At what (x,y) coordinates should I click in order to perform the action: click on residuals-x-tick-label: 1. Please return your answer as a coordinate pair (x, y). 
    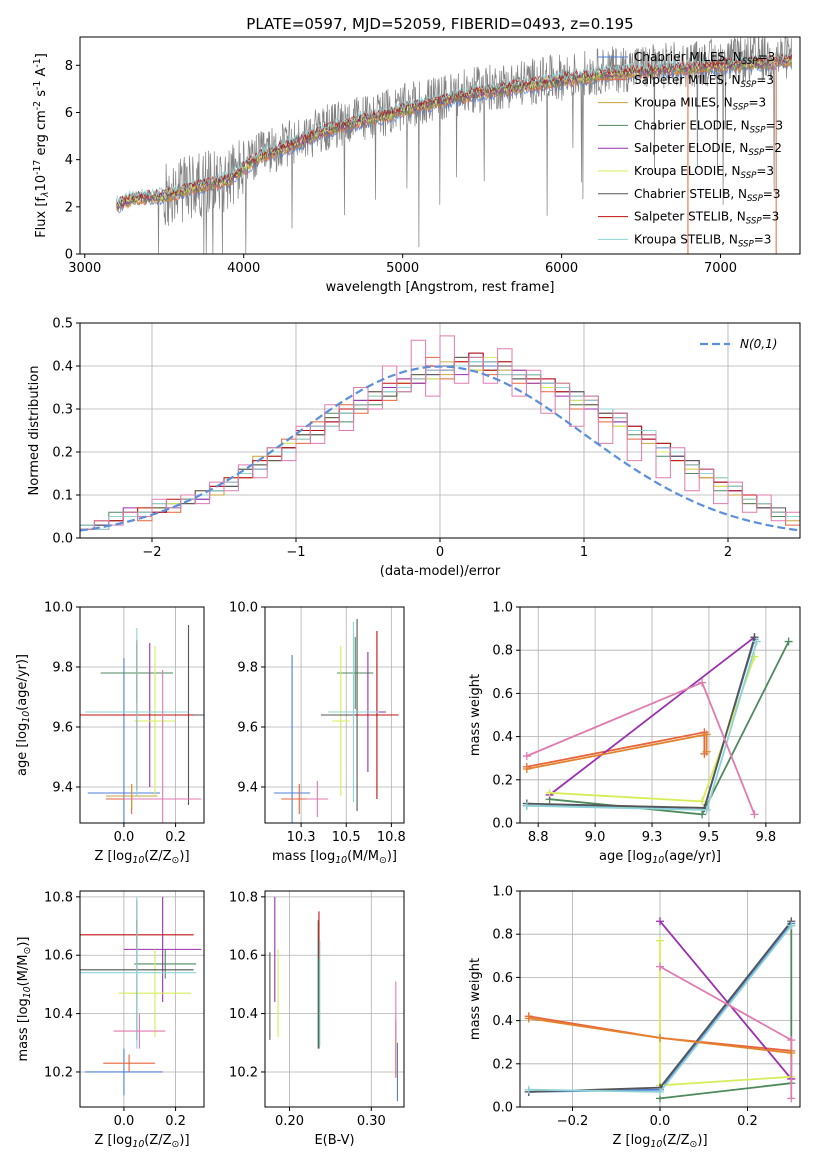
    Looking at the image, I should click on (584, 552).